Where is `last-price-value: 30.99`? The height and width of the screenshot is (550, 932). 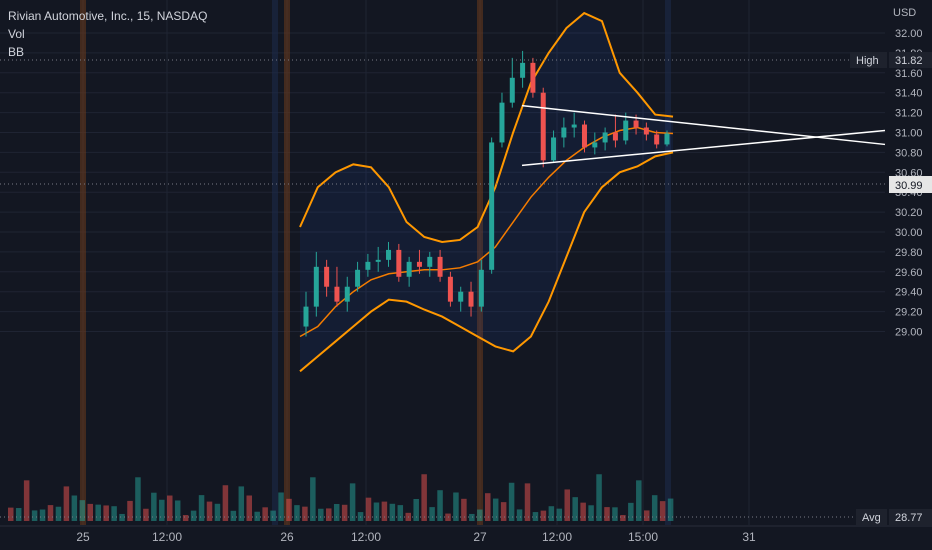 last-price-value: 30.99 is located at coordinates (909, 186).